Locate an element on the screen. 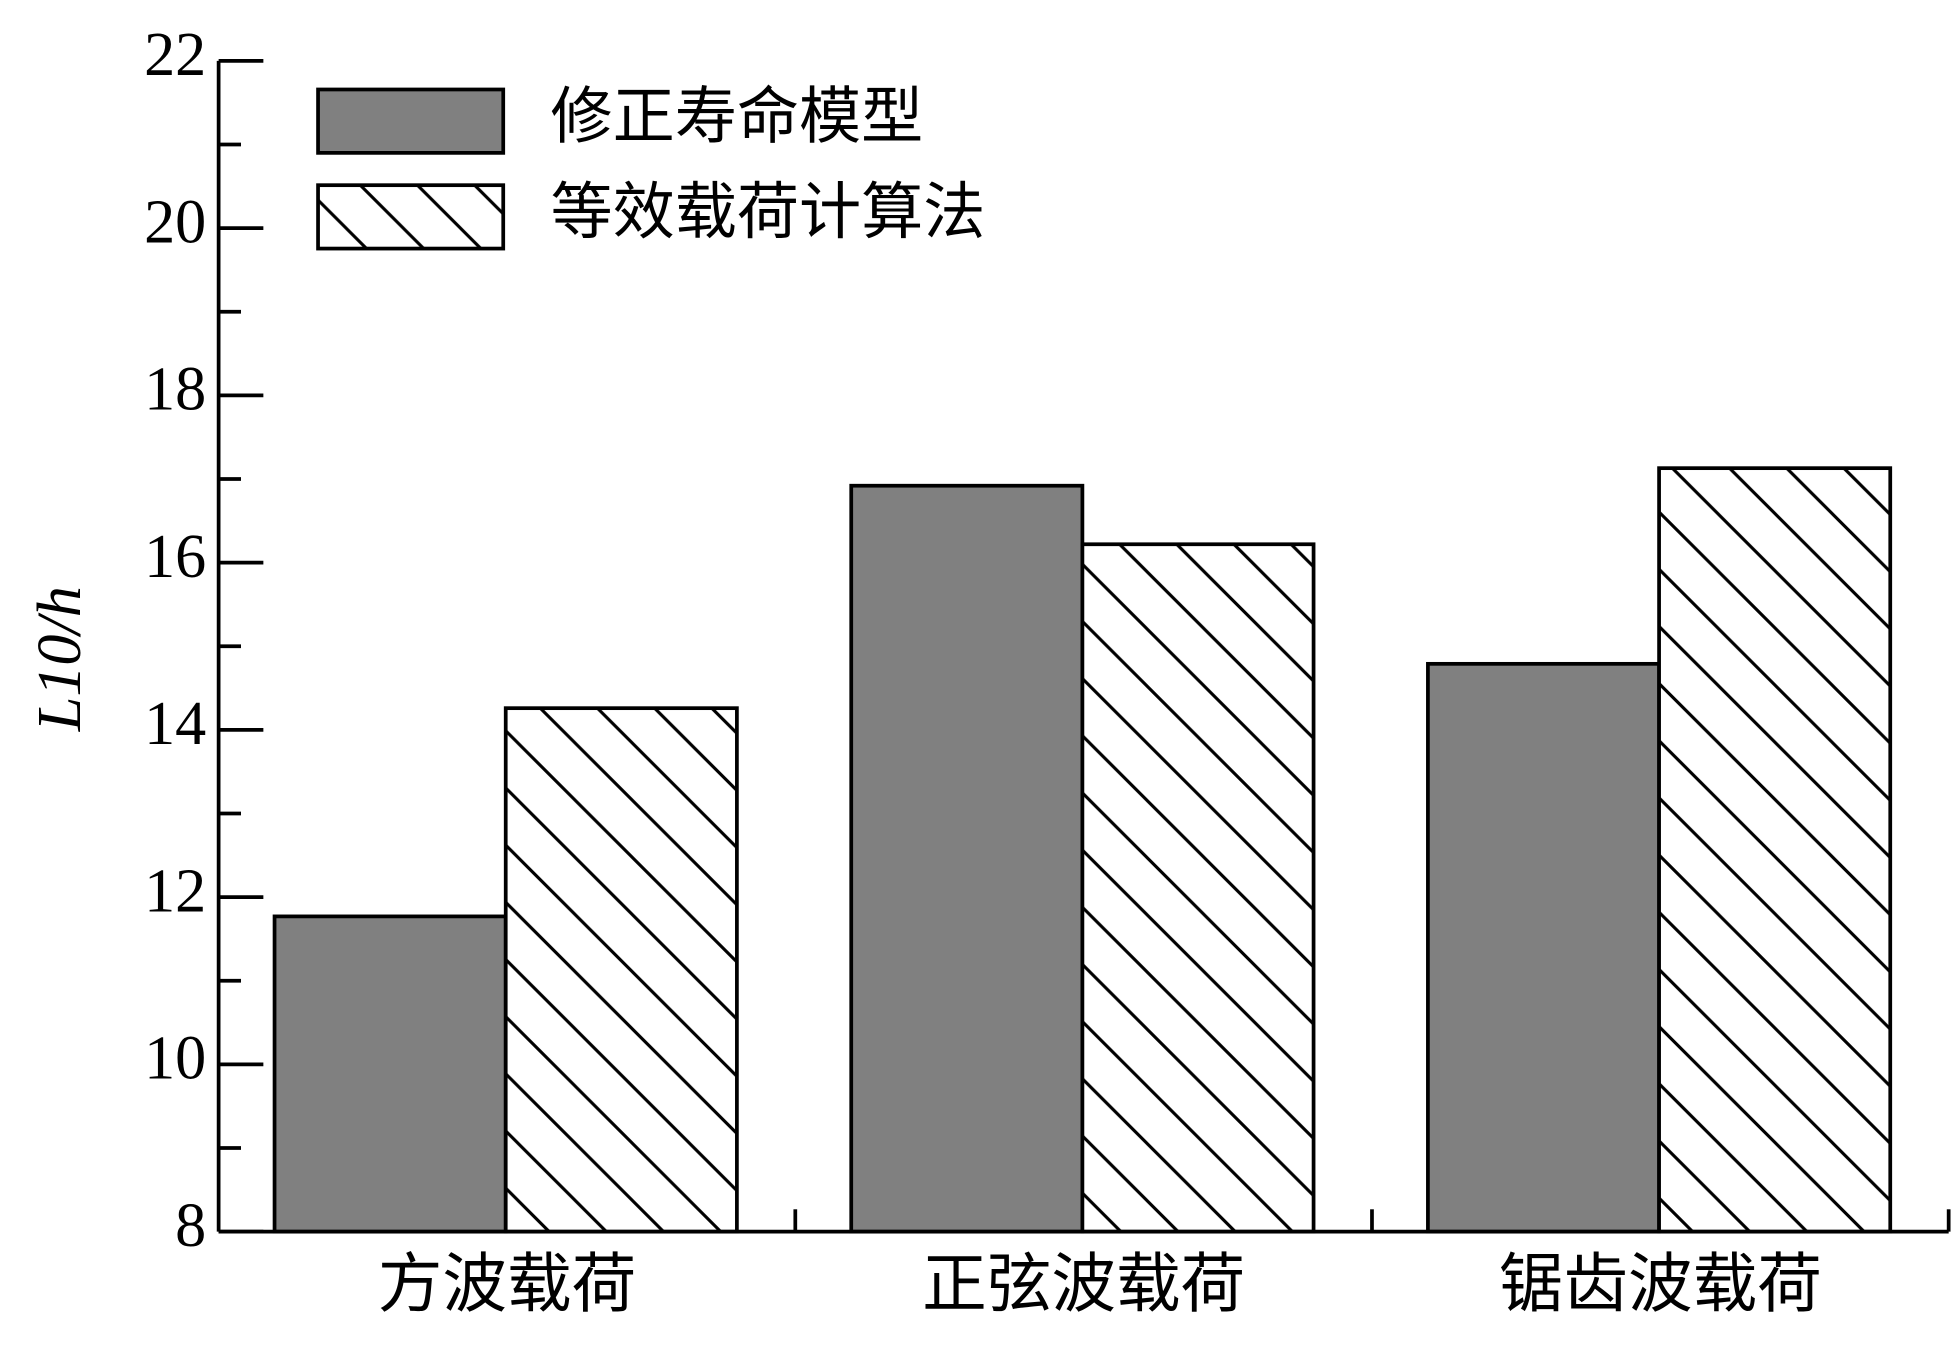 This screenshot has height=1346, width=1956. y-tick-label: 14 is located at coordinates (175, 724).